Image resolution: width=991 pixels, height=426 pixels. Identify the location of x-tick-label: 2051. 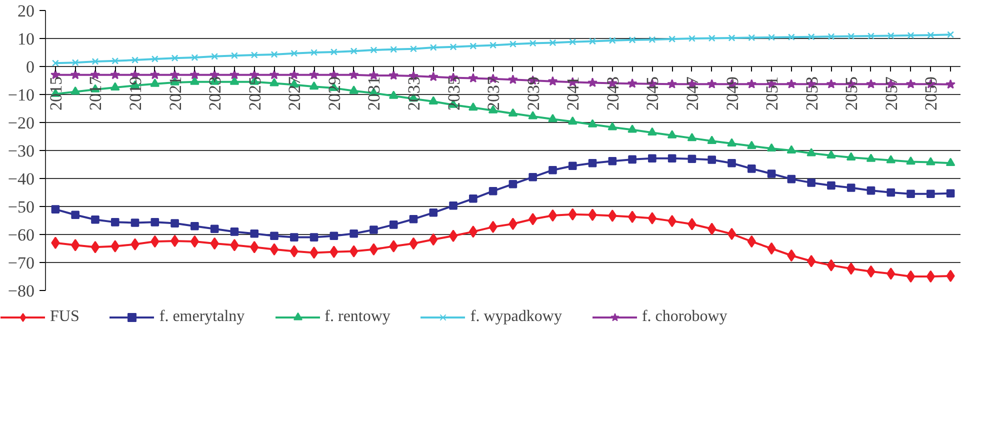
(772, 93).